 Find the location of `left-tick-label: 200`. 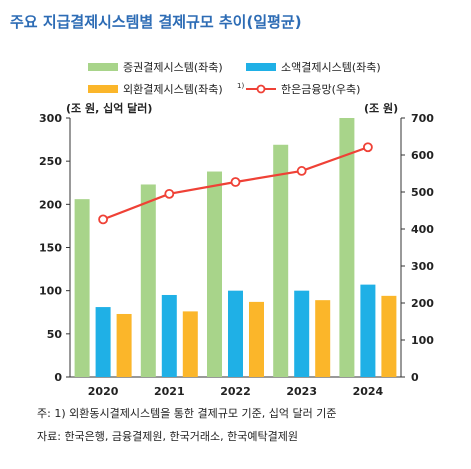

left-tick-label: 200 is located at coordinates (50, 204).